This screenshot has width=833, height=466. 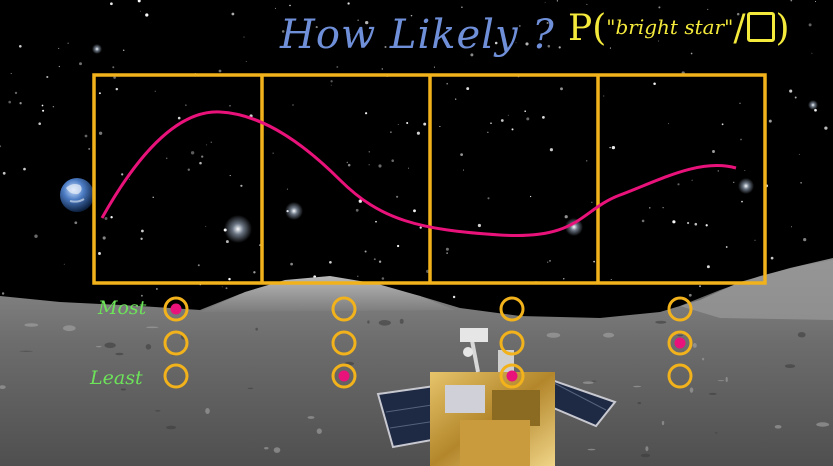 I want to click on rating-dot, so click(x=512, y=376).